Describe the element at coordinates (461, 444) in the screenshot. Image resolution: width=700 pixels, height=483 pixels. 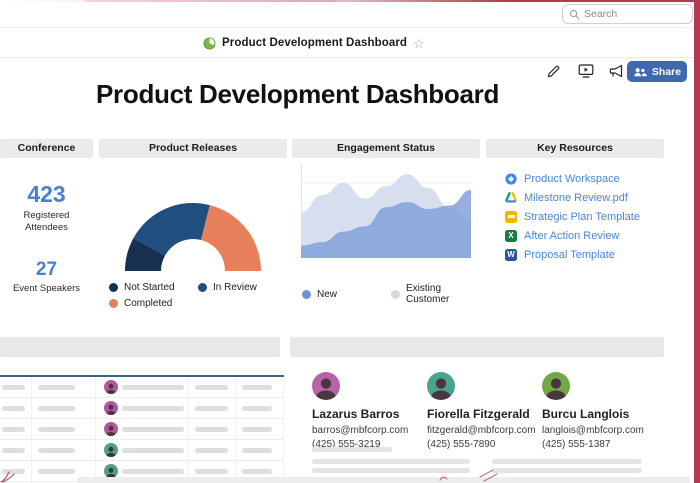
I see `contact-phone: (425) 555-7890` at that location.